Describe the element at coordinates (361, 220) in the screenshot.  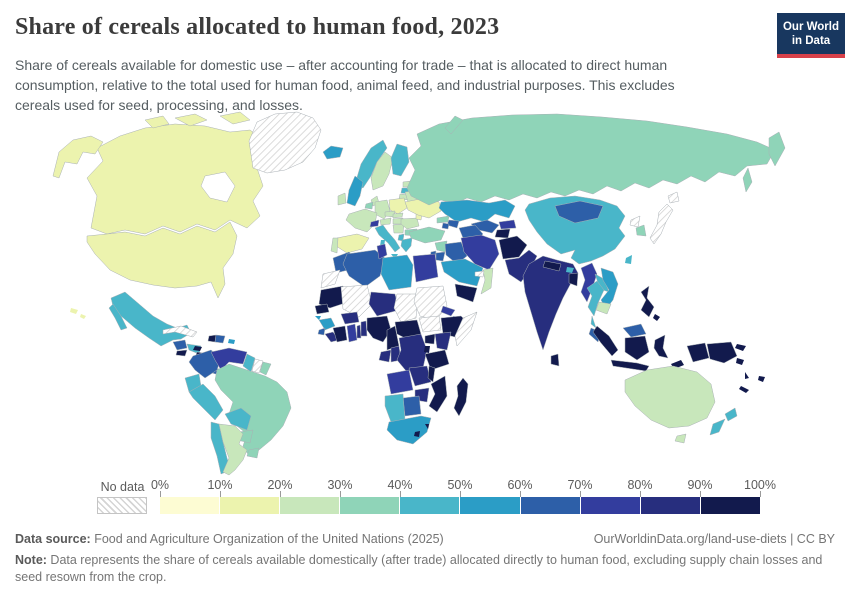
I see `country-france` at that location.